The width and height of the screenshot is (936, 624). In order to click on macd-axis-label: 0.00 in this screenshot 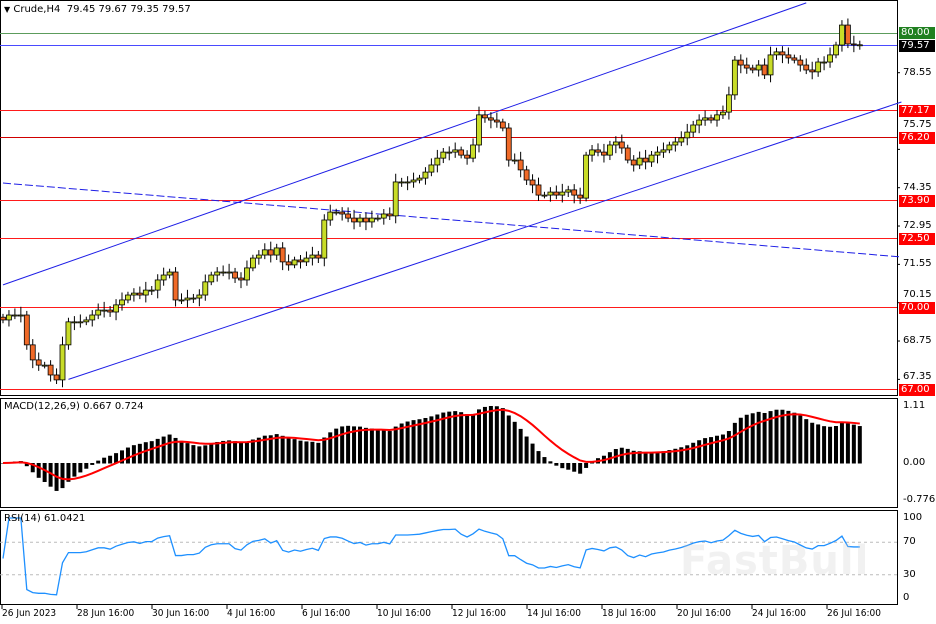, I will do `click(914, 462)`.